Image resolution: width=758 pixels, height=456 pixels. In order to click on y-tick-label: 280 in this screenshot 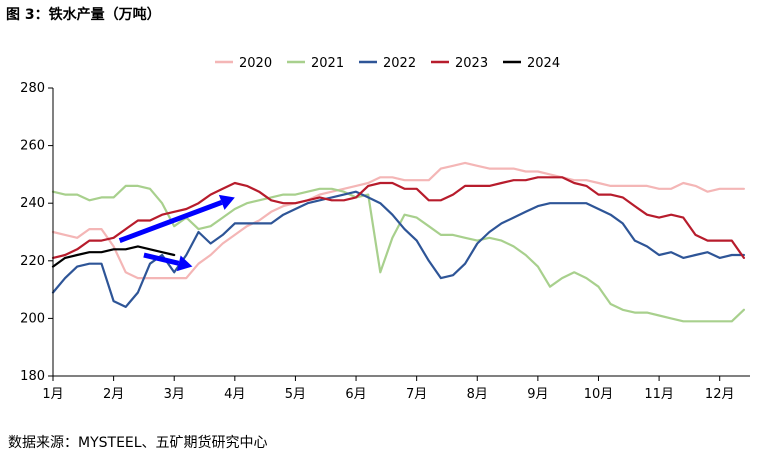, I will do `click(32, 88)`.